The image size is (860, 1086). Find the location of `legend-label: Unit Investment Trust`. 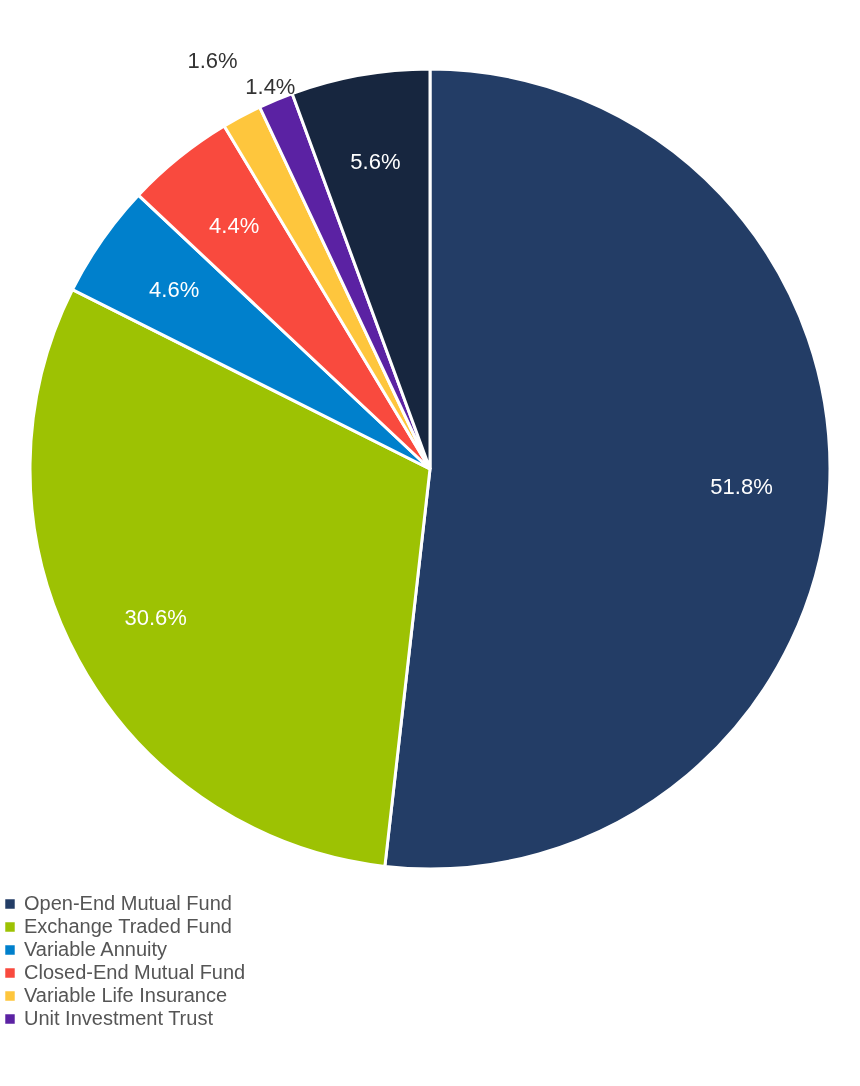

legend-label: Unit Investment Trust is located at coordinates (119, 1018).